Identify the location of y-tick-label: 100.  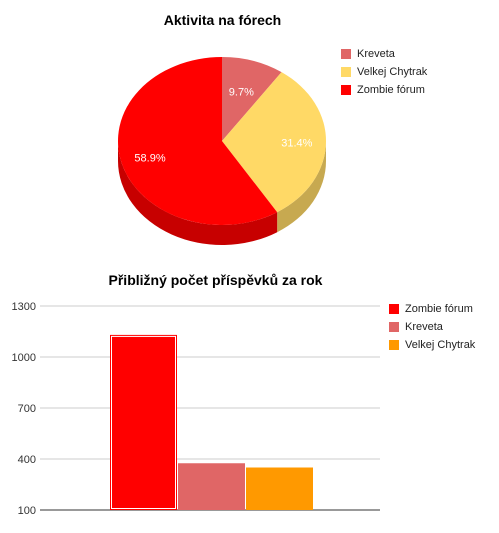
(27, 511).